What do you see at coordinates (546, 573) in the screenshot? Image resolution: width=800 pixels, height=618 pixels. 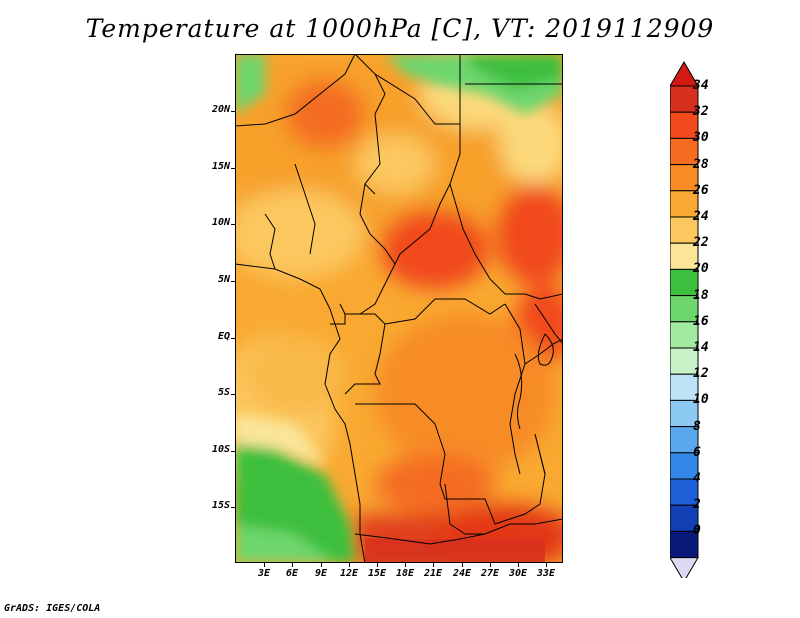 I see `longitude-label: 33E` at bounding box center [546, 573].